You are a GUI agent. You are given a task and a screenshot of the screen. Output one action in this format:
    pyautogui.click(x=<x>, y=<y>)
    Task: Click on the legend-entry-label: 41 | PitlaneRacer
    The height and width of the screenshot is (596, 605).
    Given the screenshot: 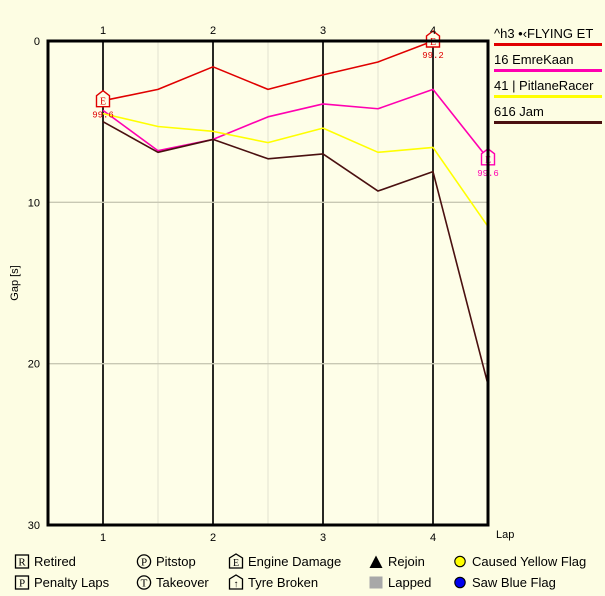 What is the action you would take?
    pyautogui.click(x=544, y=85)
    